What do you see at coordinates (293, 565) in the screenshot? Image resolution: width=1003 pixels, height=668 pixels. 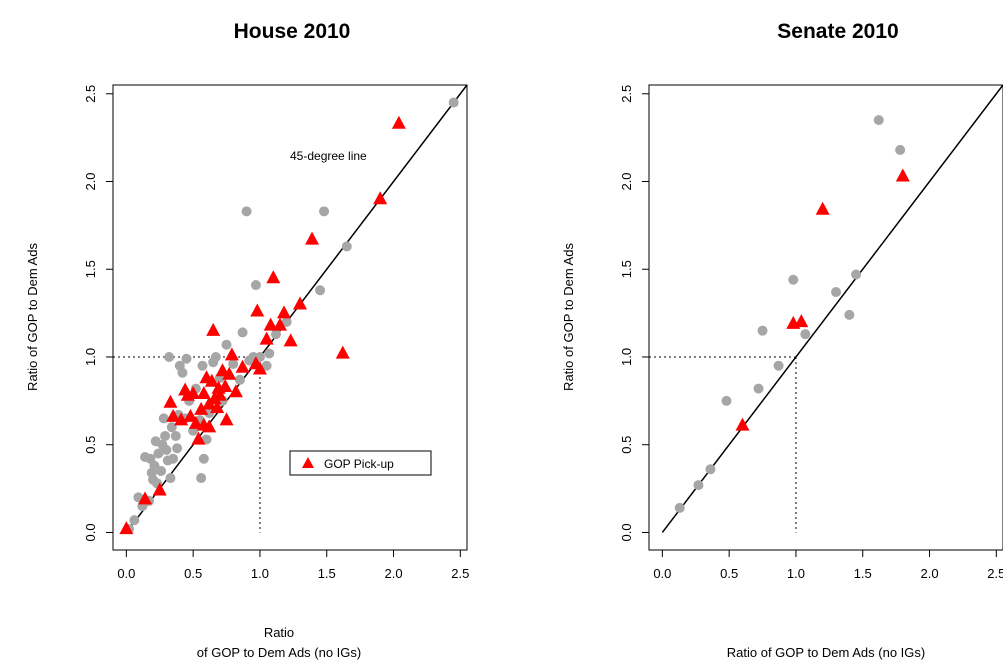 I see `house-x-ticks: 0.0 0.5 1.0 1.5 2.0 2.5` at bounding box center [293, 565].